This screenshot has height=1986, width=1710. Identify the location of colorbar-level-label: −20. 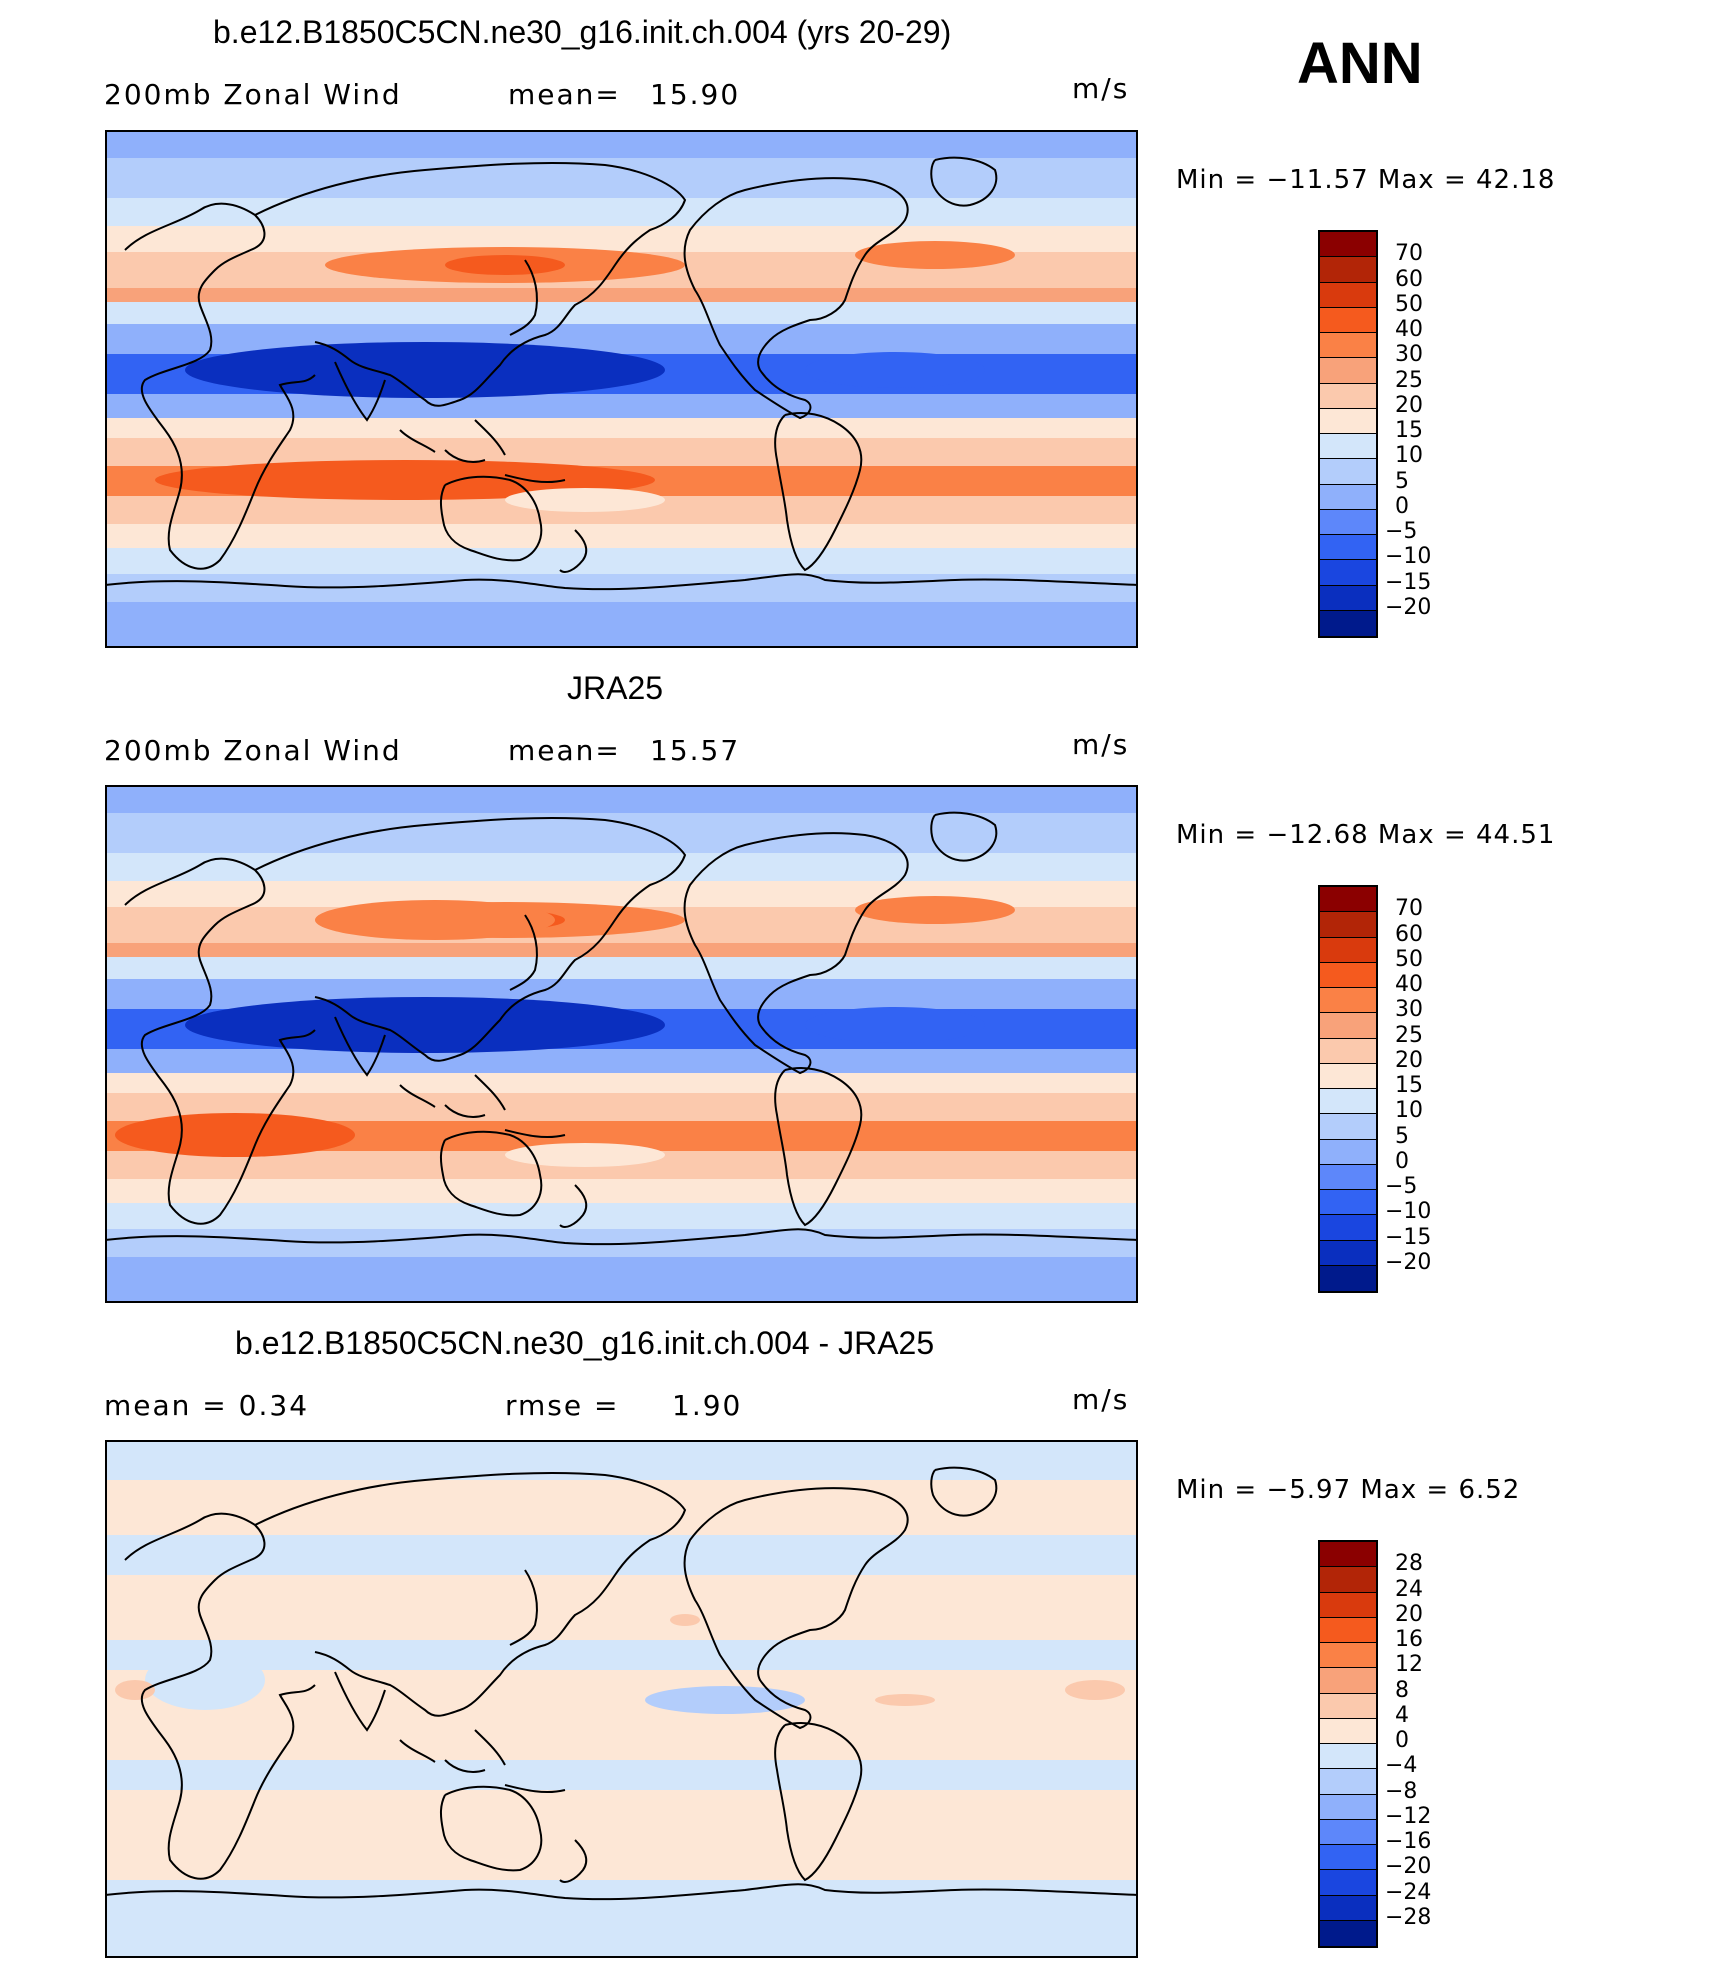
(1408, 1867).